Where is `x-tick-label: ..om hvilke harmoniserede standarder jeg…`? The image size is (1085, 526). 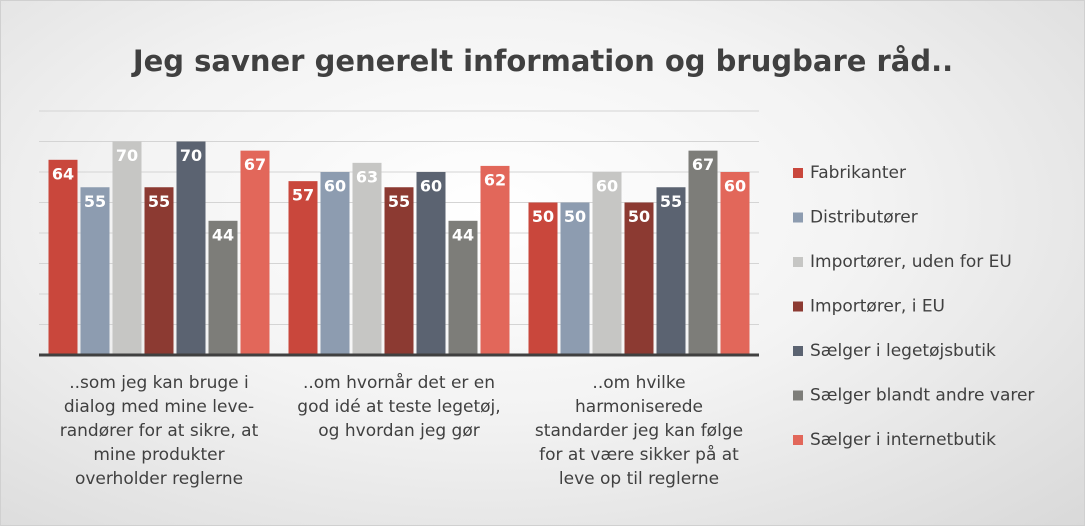 x-tick-label: ..om hvilke harmoniserede standarder jeg… is located at coordinates (639, 431).